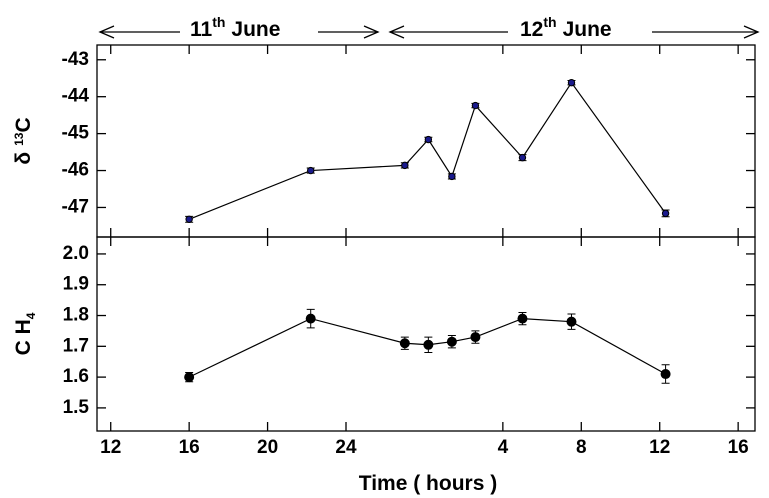 This screenshot has height=498, width=769. I want to click on y-tick-label: 1.8, so click(76, 315).